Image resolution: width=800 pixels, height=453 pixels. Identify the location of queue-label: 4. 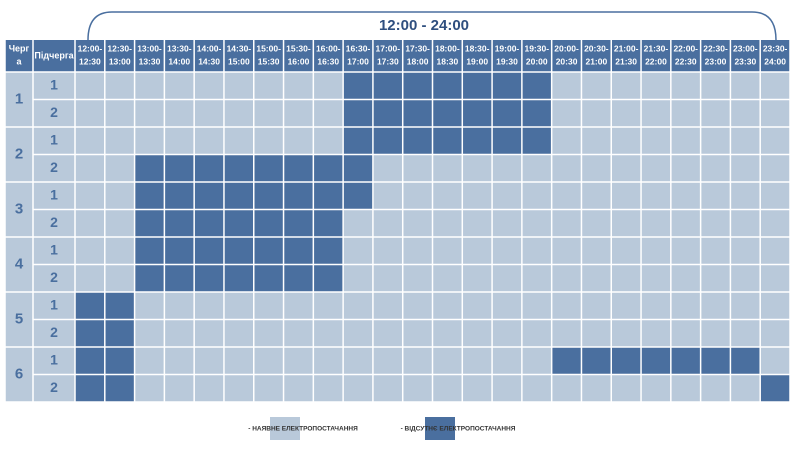
(19, 263).